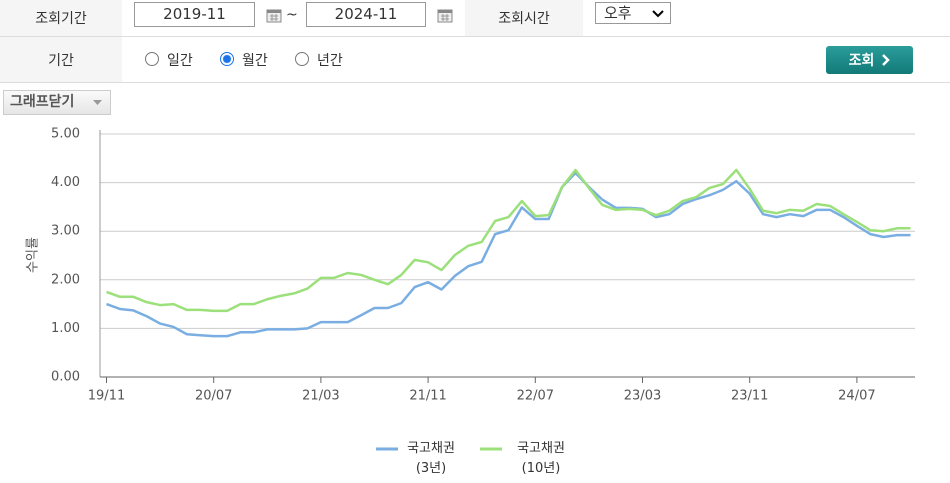 The image size is (950, 483). I want to click on button-text: 조회, so click(861, 61).